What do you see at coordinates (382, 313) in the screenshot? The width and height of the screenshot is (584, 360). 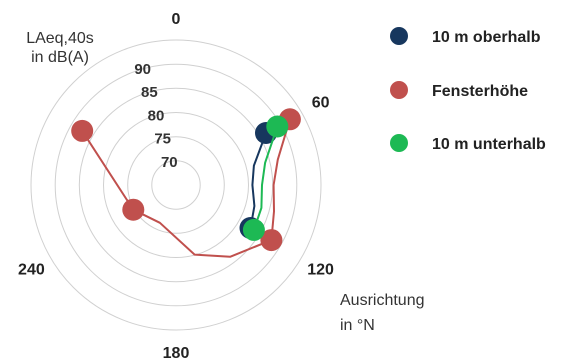 I see `angle-axis-title: Ausrichtung in °N` at bounding box center [382, 313].